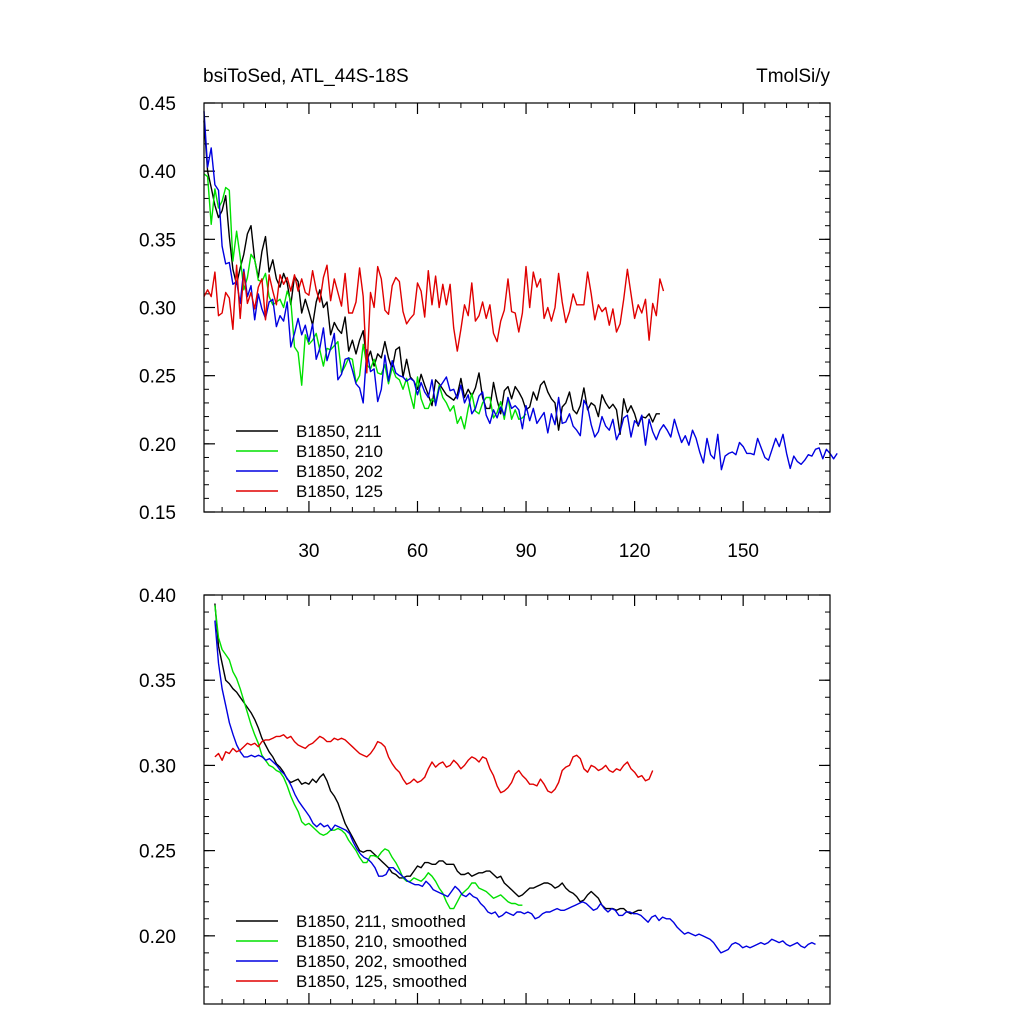 The height and width of the screenshot is (1024, 1024). I want to click on x-tick-label: 90, so click(525, 551).